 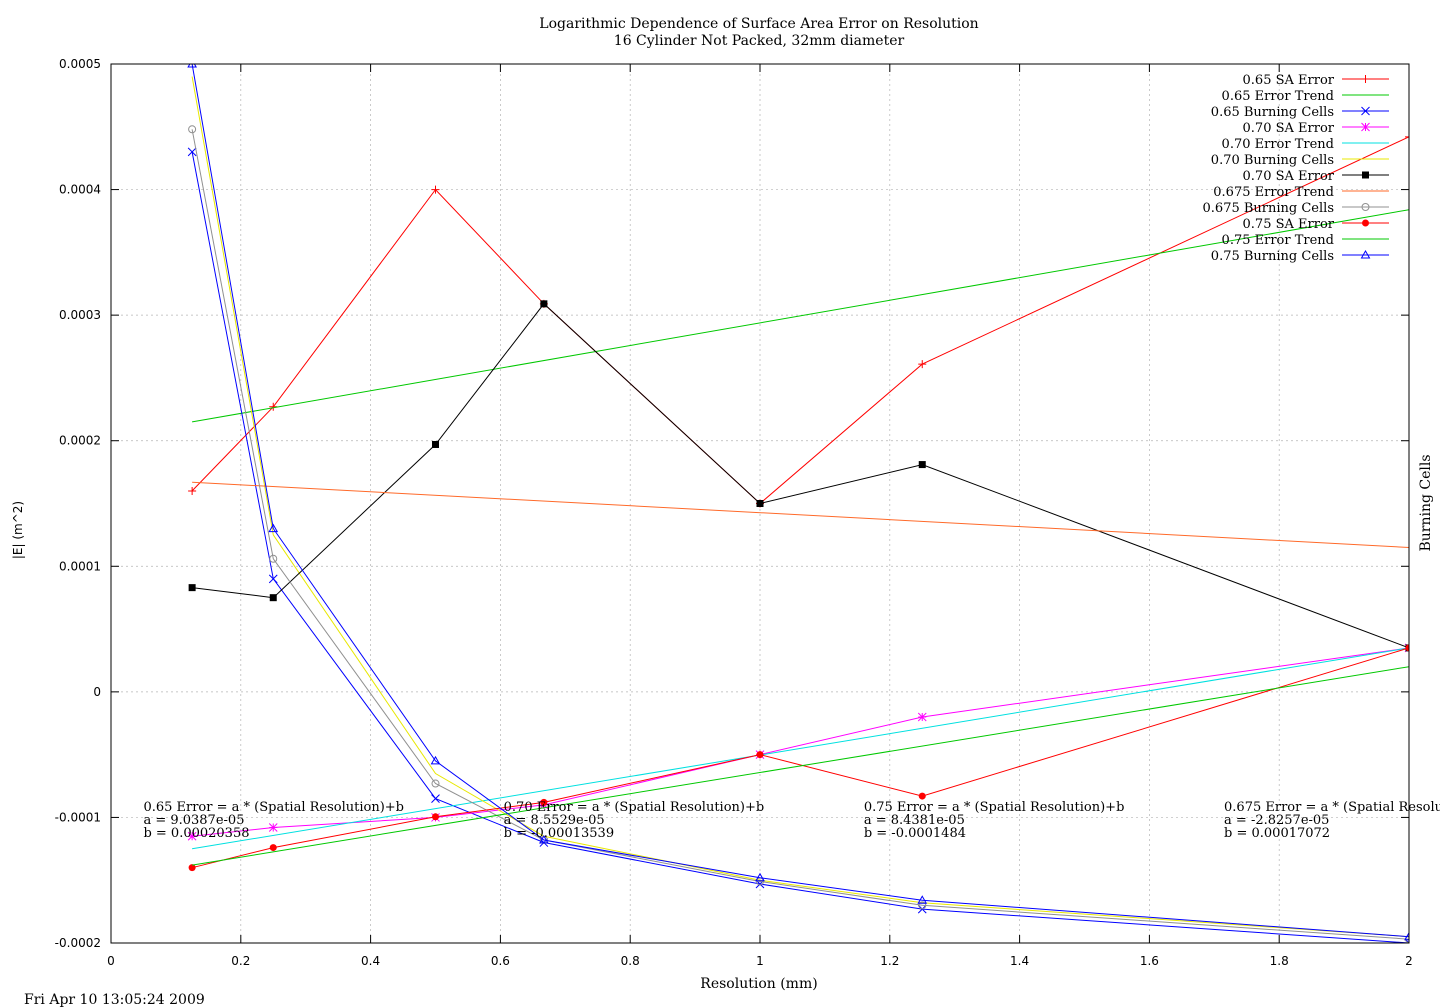 What do you see at coordinates (240, 961) in the screenshot?
I see `x-tick-label: 0.2` at bounding box center [240, 961].